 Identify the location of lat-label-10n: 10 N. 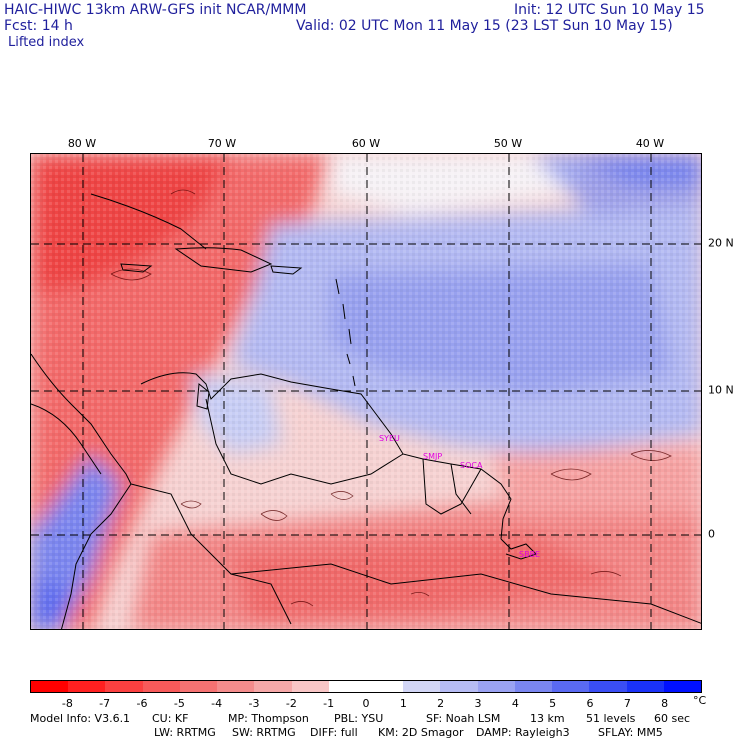
(721, 390).